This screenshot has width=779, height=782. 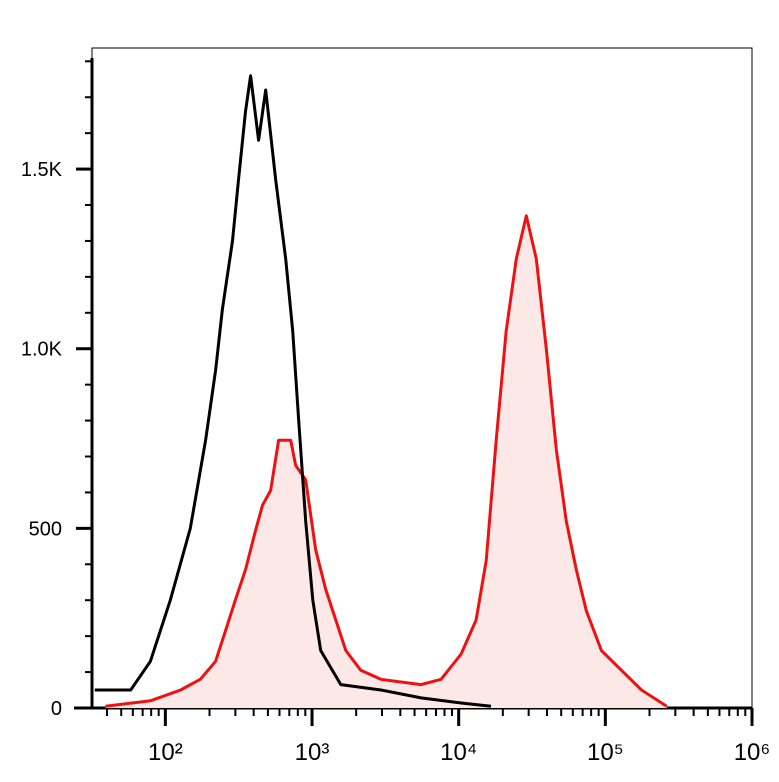 I want to click on x-tick-label: 10², so click(x=165, y=752).